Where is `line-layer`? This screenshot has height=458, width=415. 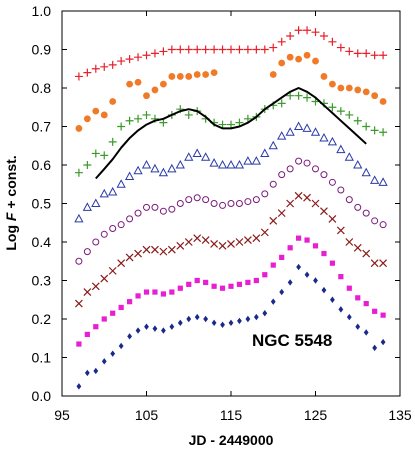
line-layer is located at coordinates (231, 133).